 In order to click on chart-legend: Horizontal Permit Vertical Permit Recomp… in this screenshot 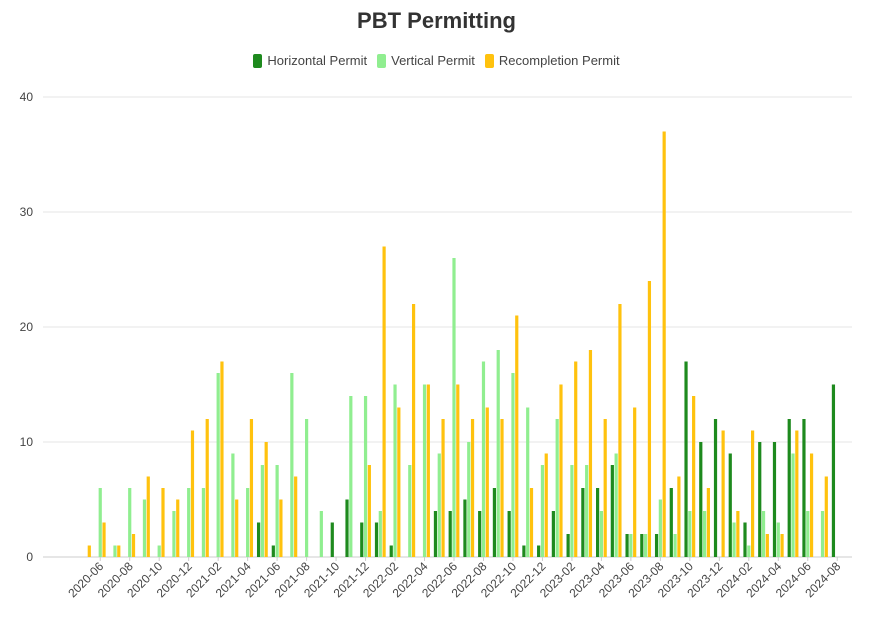, I will do `click(436, 60)`.